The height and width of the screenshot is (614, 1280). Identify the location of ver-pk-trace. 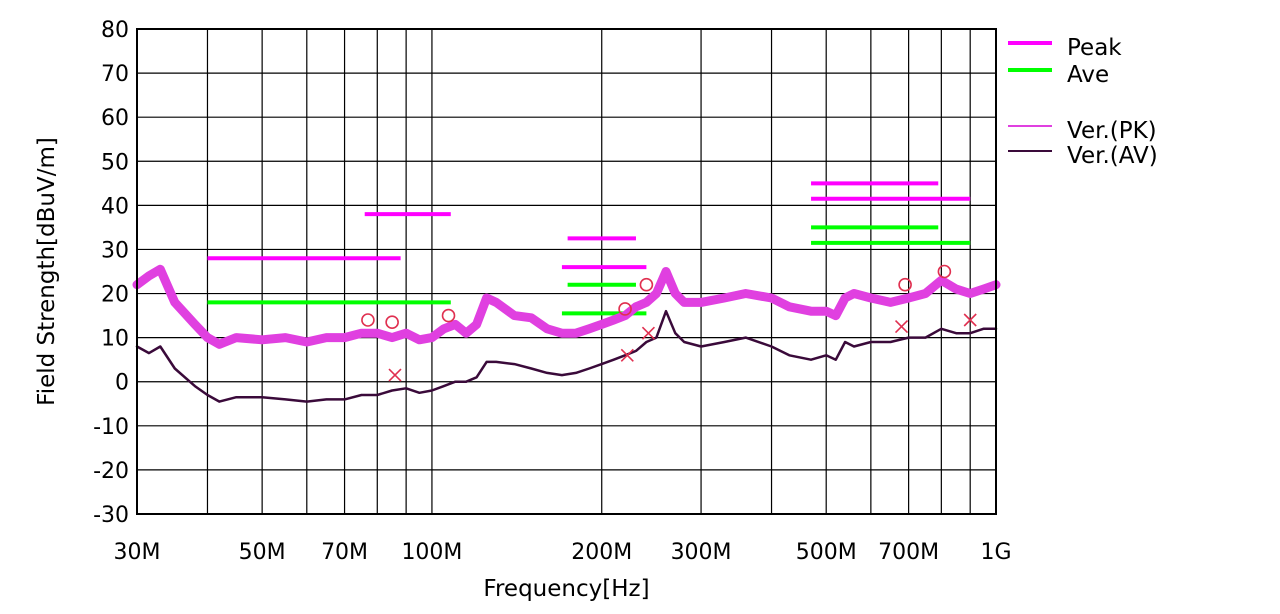
(566, 306).